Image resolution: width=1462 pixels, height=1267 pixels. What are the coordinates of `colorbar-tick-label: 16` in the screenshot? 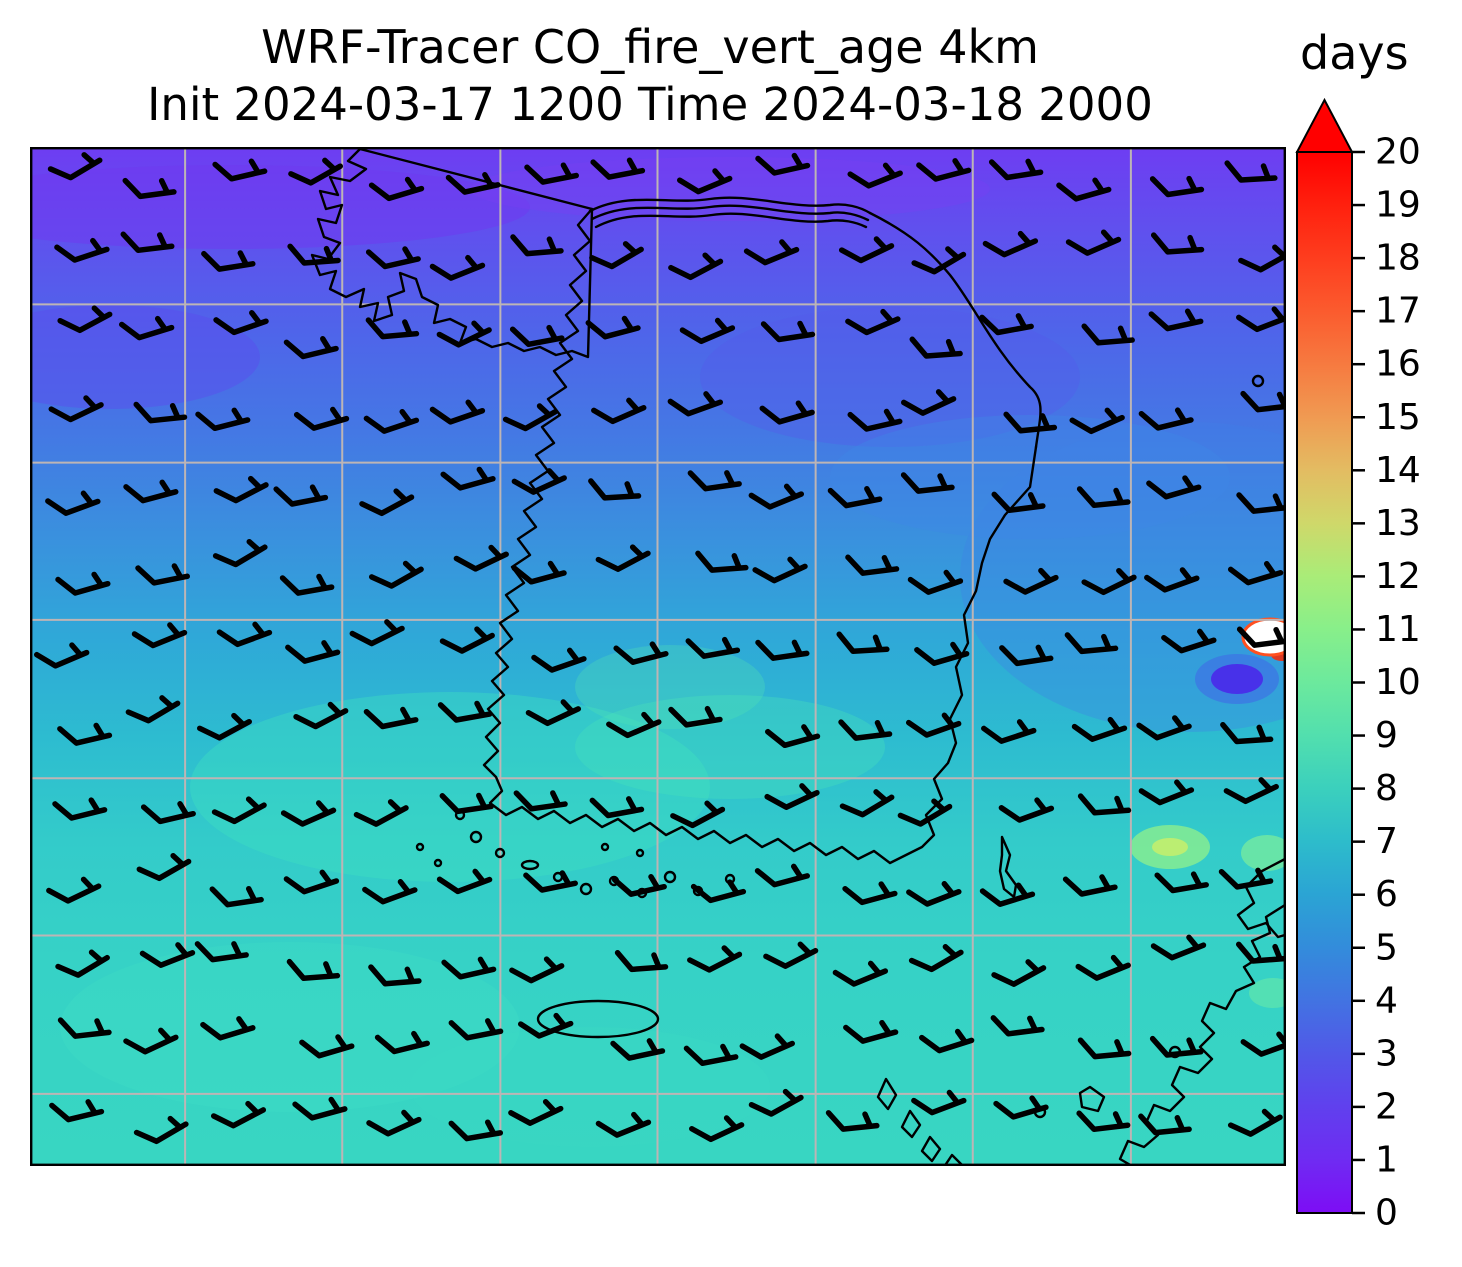 It's located at (1398, 364).